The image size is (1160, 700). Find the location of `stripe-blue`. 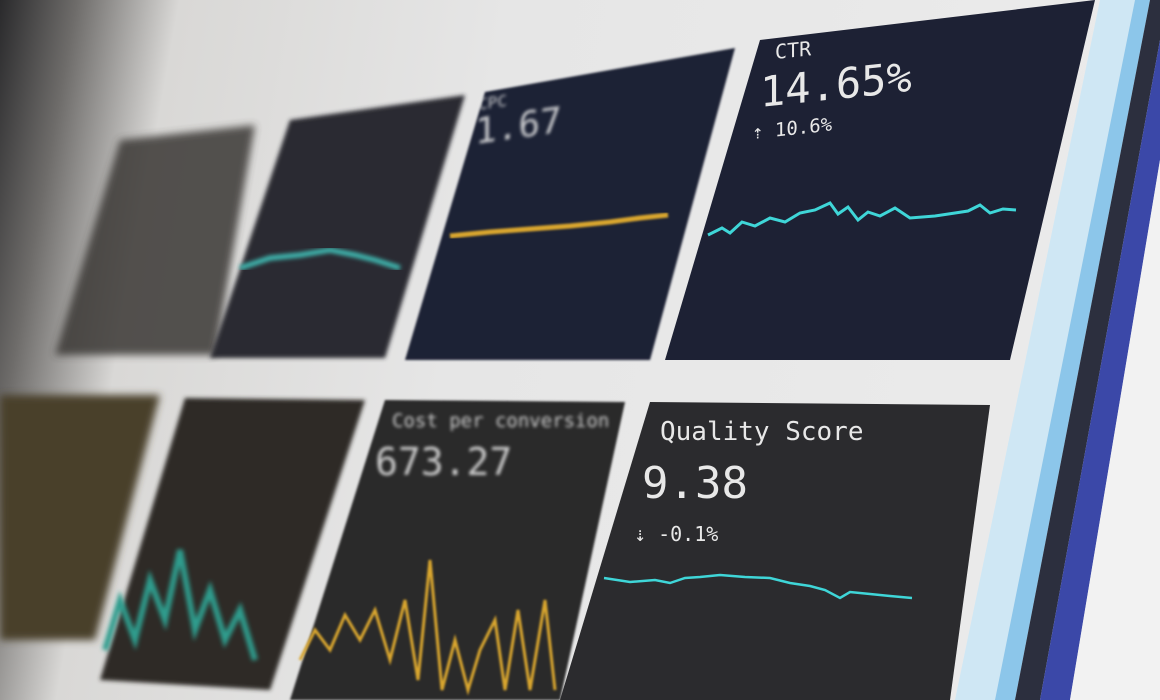

stripe-blue is located at coordinates (1072, 350).